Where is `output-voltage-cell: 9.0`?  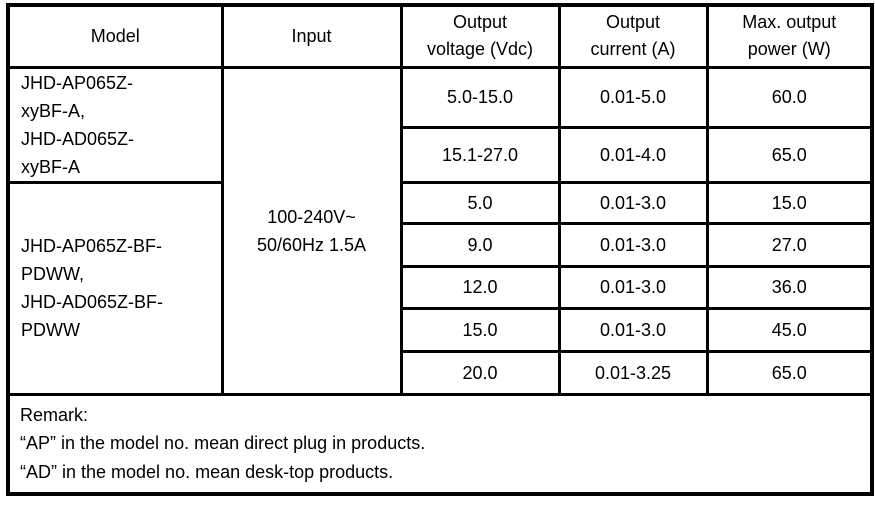
output-voltage-cell: 9.0 is located at coordinates (480, 244).